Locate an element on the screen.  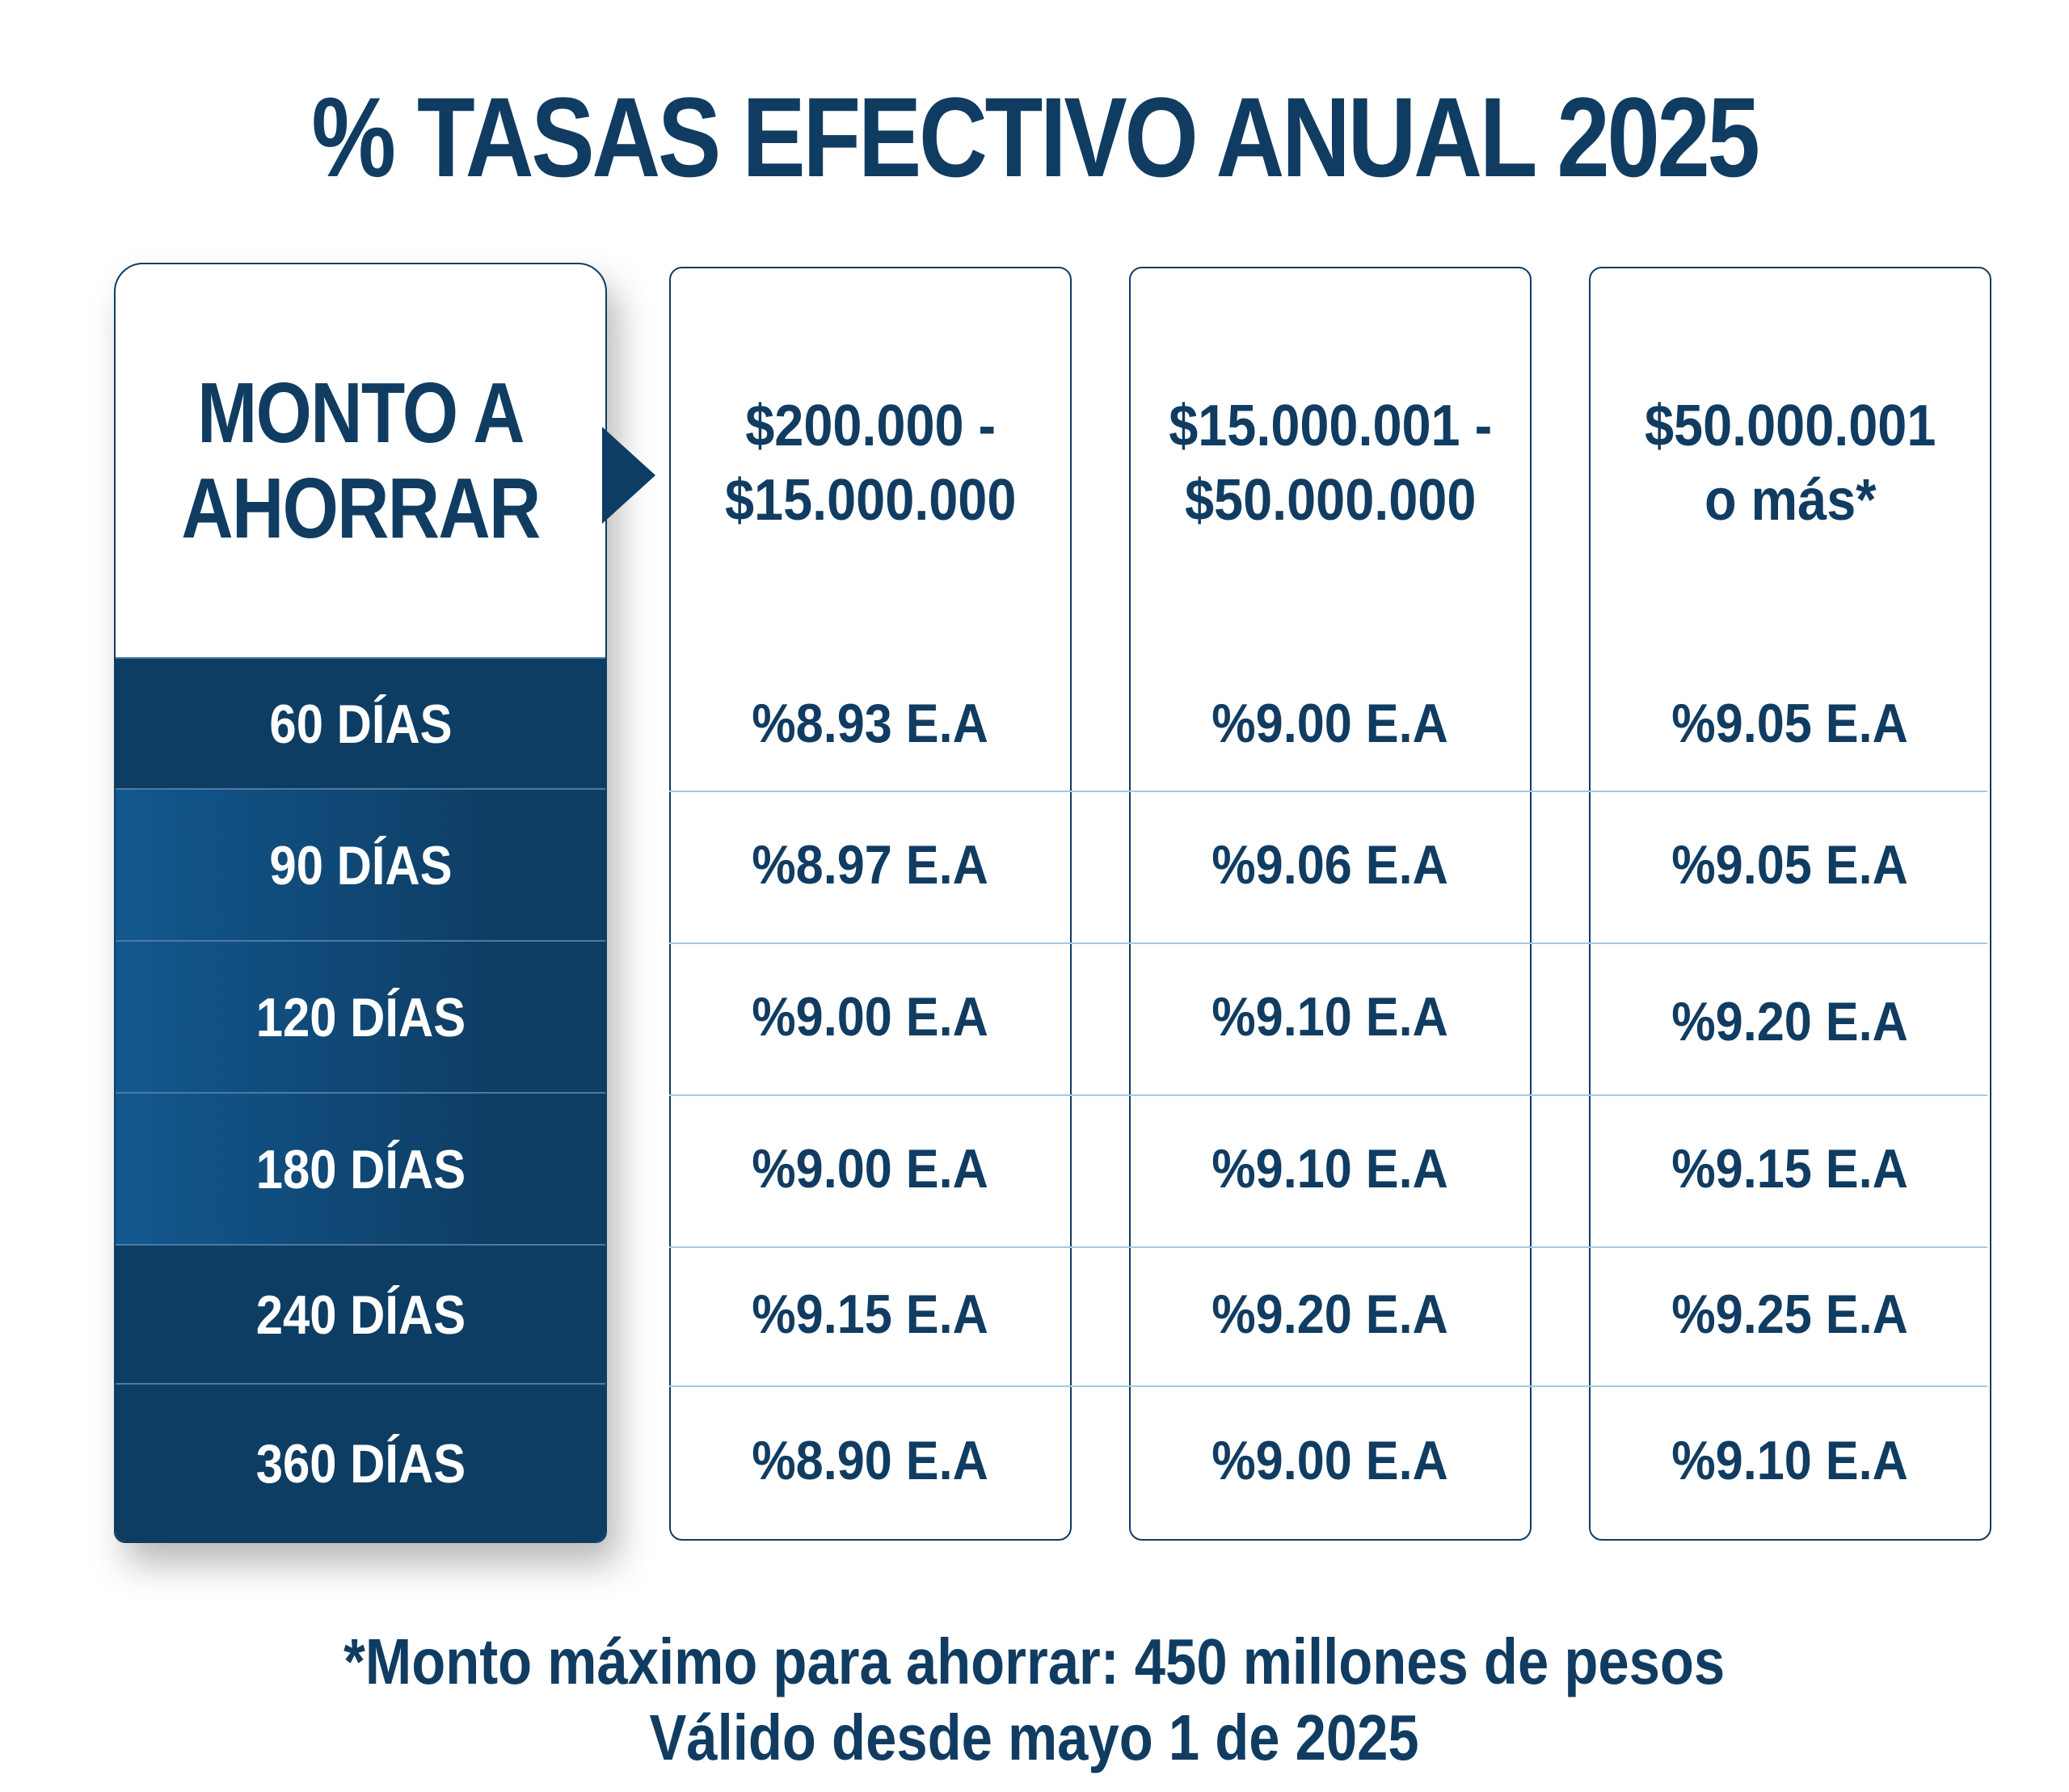
term-label: 90 DÍAS is located at coordinates (360, 866).